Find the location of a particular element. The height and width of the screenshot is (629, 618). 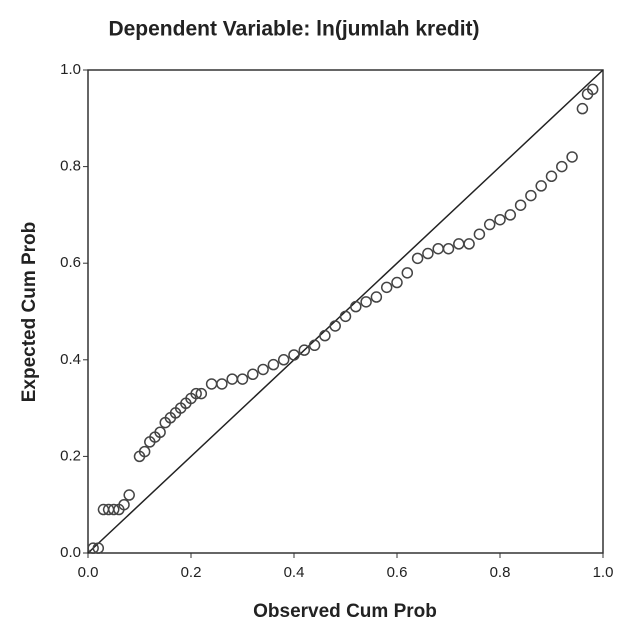

y-tick-label: 0.6 is located at coordinates (70, 262).